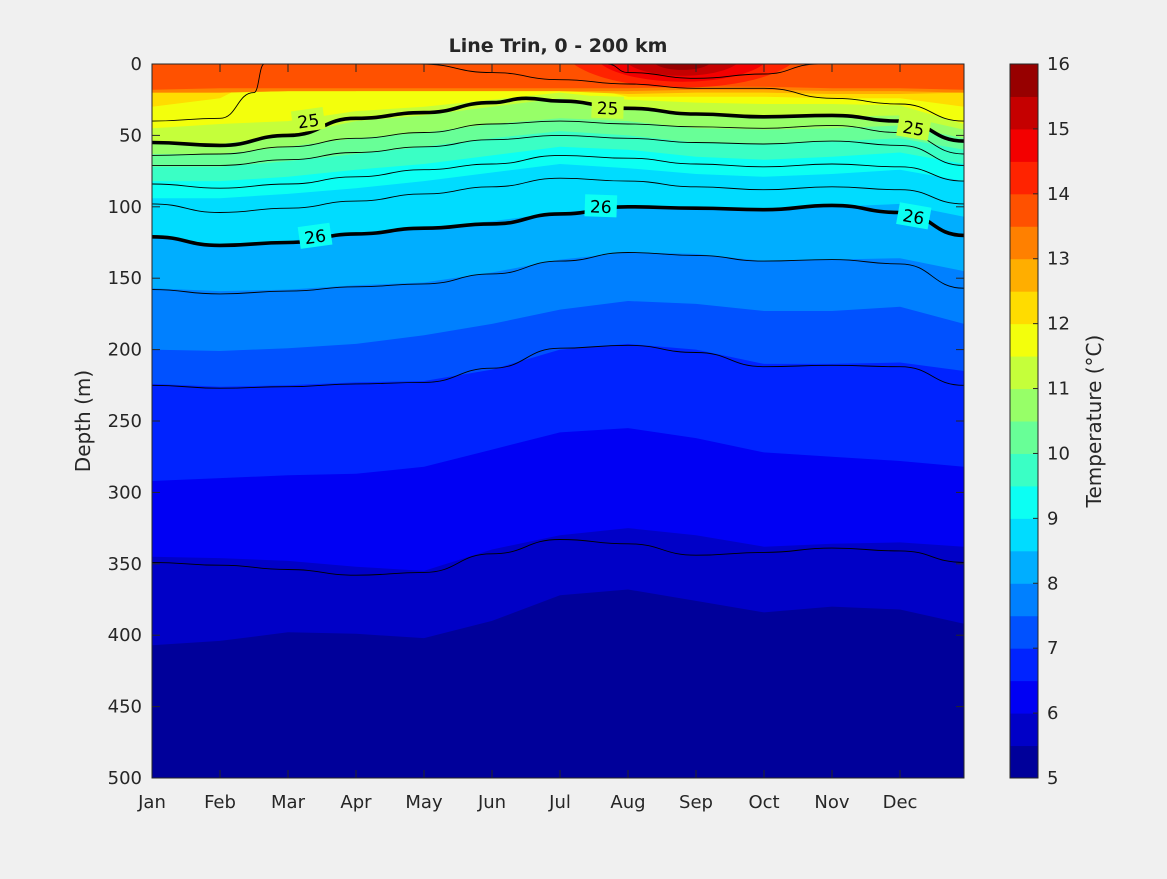 This screenshot has height=879, width=1167. Describe the element at coordinates (125, 707) in the screenshot. I see `y-tick-label: 450` at that location.